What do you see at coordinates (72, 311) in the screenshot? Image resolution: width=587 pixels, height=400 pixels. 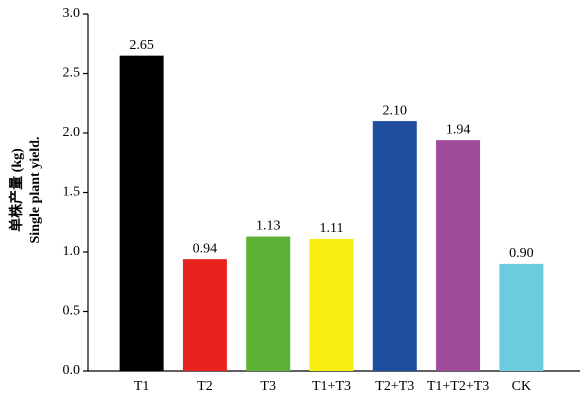 I see `y-tick-label: 0.5` at bounding box center [72, 311].